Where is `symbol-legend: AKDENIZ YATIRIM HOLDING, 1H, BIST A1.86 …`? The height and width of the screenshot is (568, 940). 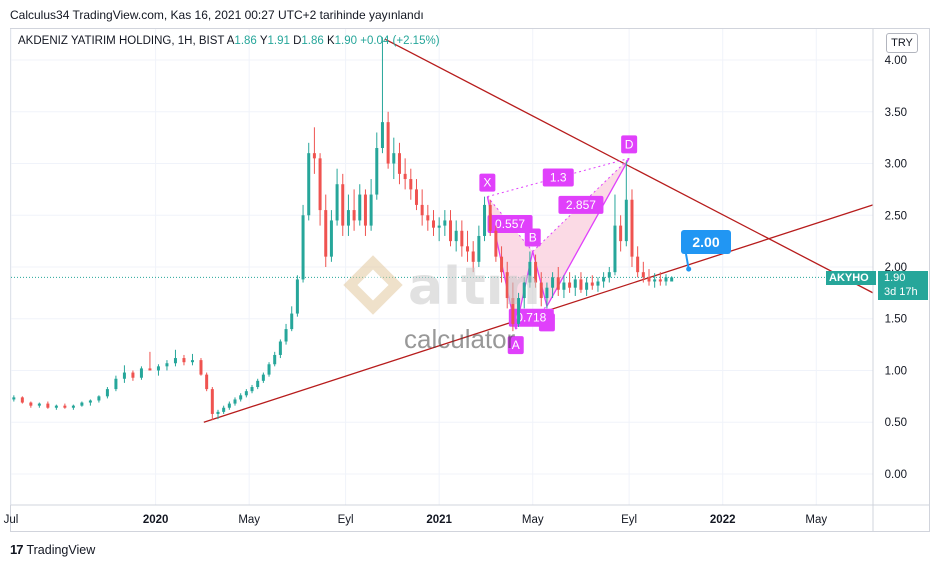
symbol-legend: AKDENIZ YATIRIM HOLDING, 1H, BIST A1.86 … is located at coordinates (229, 41).